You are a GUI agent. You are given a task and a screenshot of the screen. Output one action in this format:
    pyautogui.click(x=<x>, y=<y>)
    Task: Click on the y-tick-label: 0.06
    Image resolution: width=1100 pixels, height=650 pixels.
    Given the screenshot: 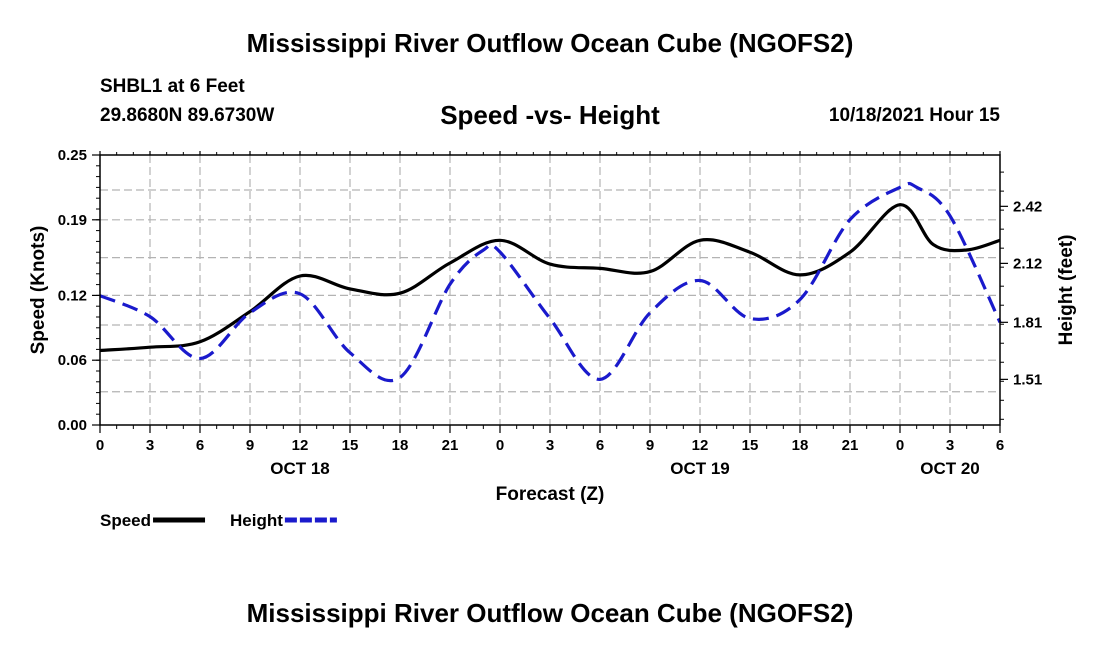 What is the action you would take?
    pyautogui.click(x=72, y=360)
    